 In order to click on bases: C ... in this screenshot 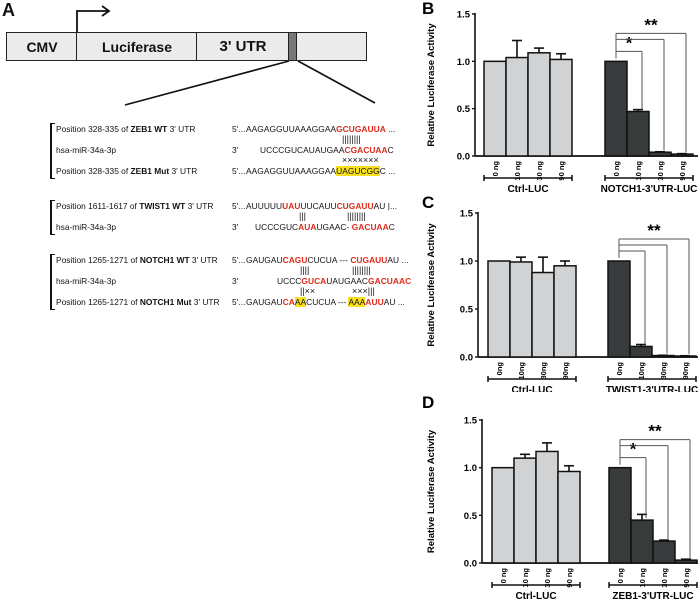, I will do `click(387, 171)`.